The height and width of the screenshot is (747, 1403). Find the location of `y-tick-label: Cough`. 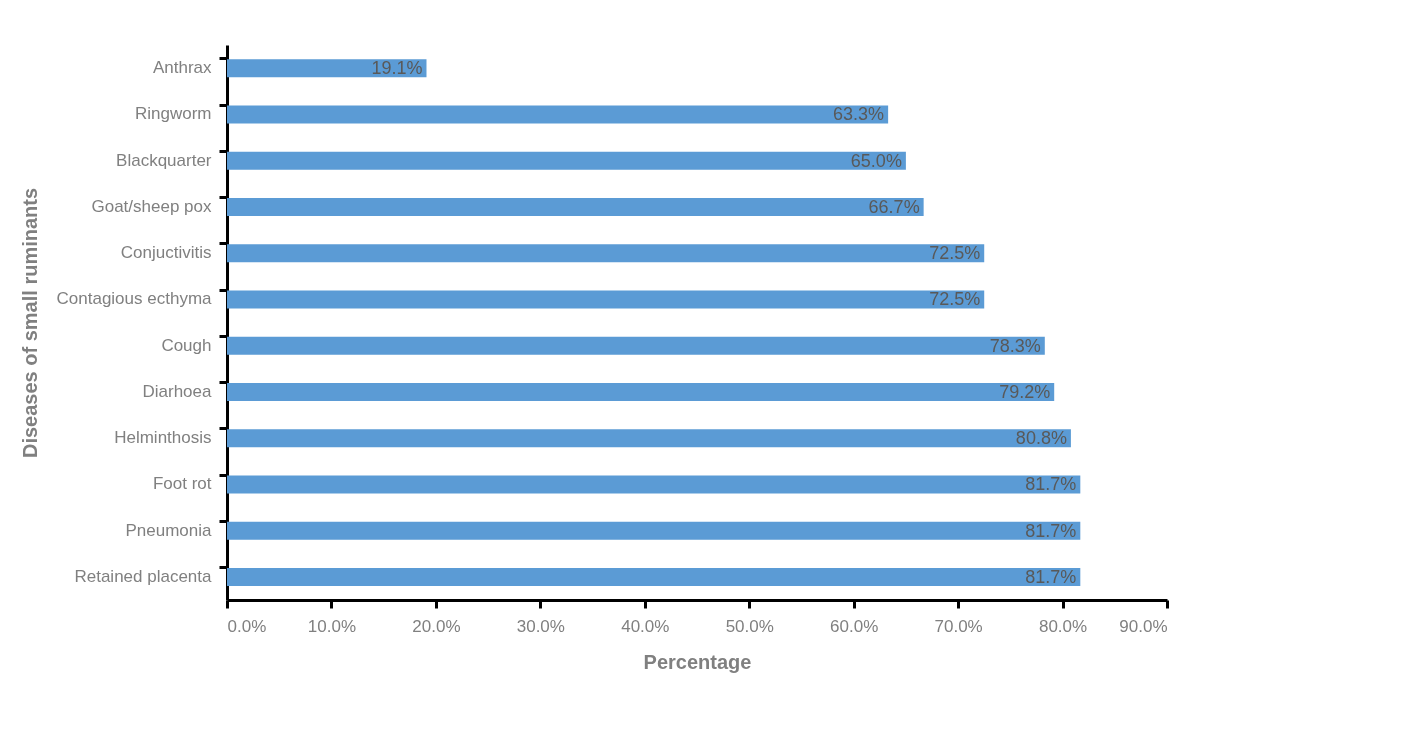

y-tick-label: Cough is located at coordinates (186, 345).